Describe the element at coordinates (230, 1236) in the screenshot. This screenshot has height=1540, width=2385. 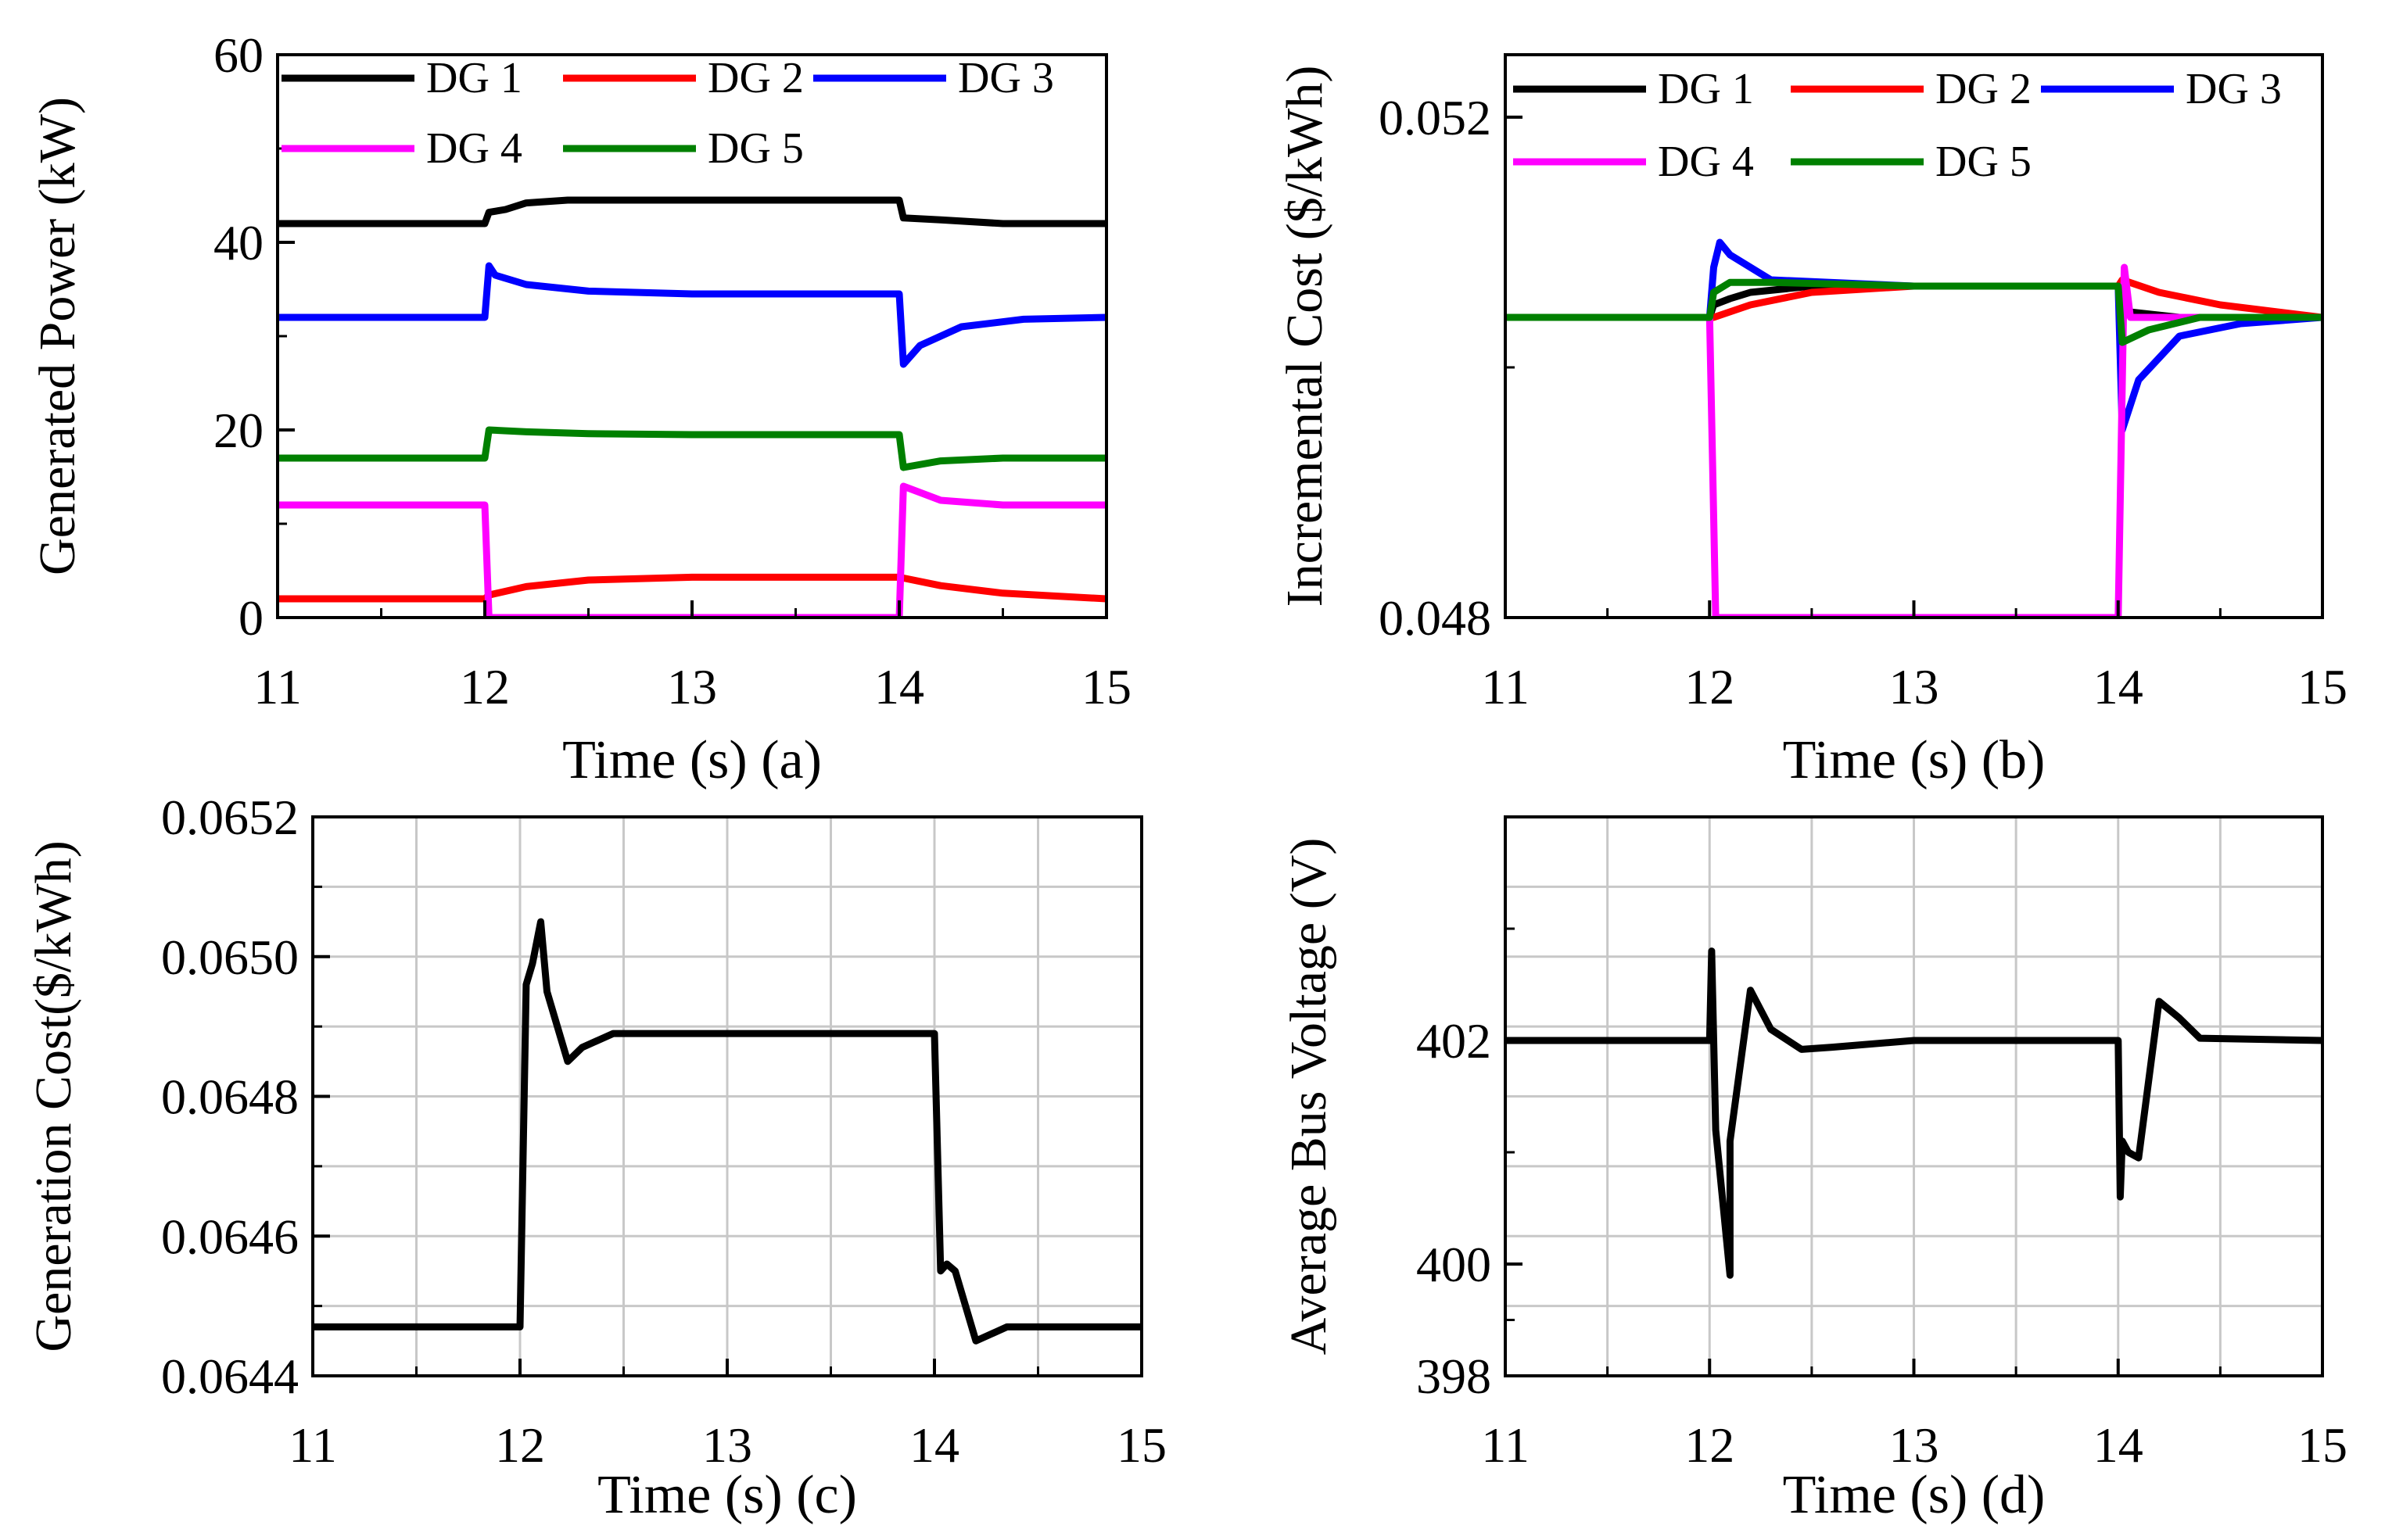
I see `y-tick-label: 0.0646` at that location.